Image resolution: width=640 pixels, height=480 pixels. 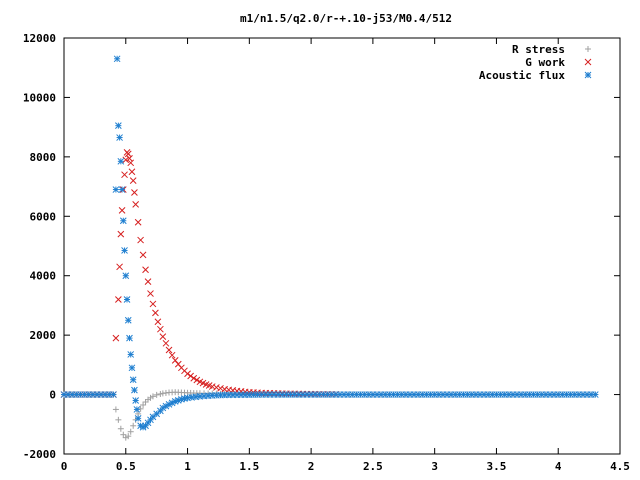 I want to click on x-tick-label: 2, so click(x=311, y=466).